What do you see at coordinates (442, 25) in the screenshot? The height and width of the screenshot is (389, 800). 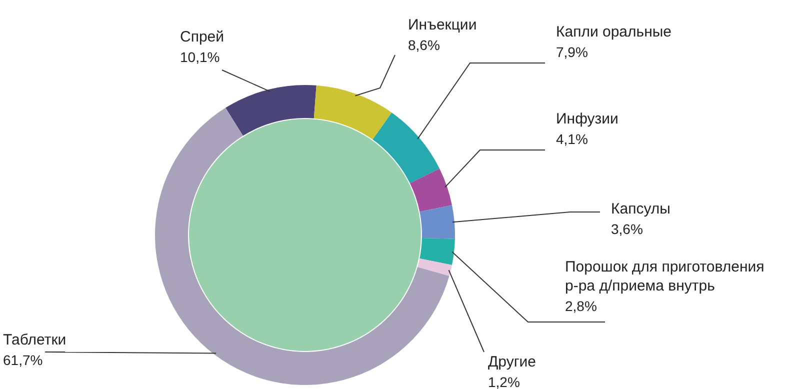 I see `slice-label: Инъекции` at bounding box center [442, 25].